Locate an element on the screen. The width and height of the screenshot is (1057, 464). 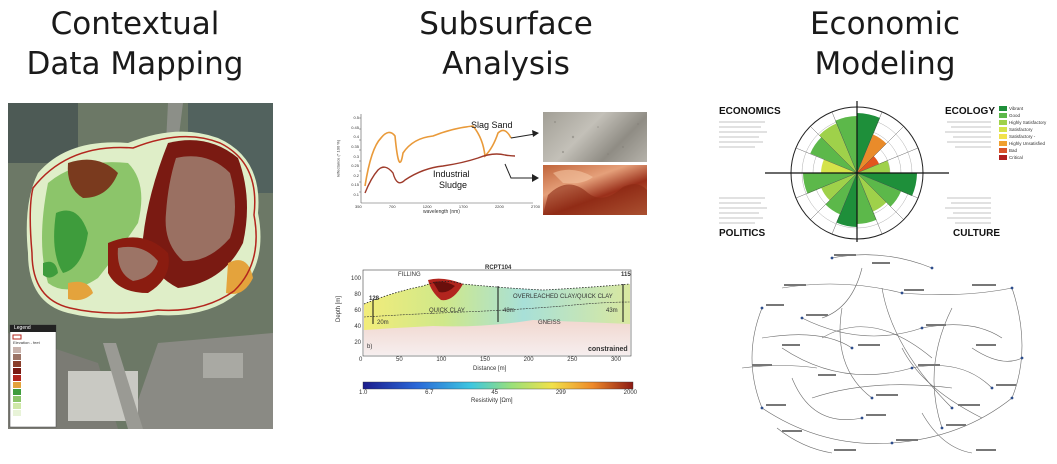
xtick: 0 is located at coordinates (361, 360).